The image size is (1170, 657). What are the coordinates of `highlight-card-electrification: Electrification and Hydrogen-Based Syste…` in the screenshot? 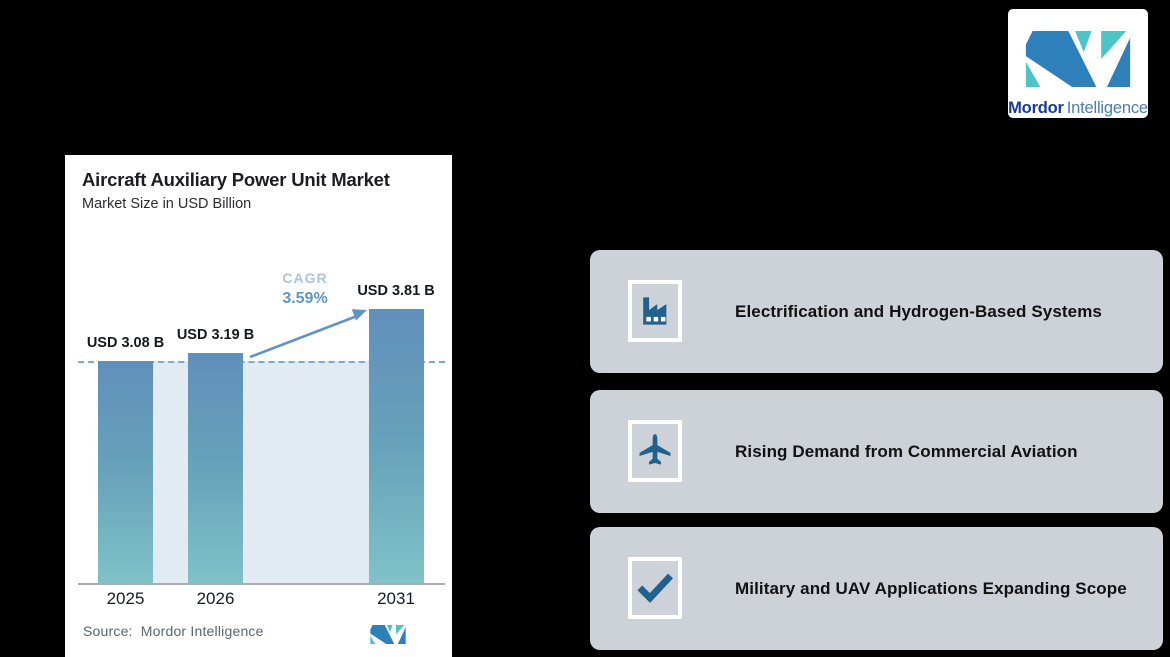 It's located at (876, 311).